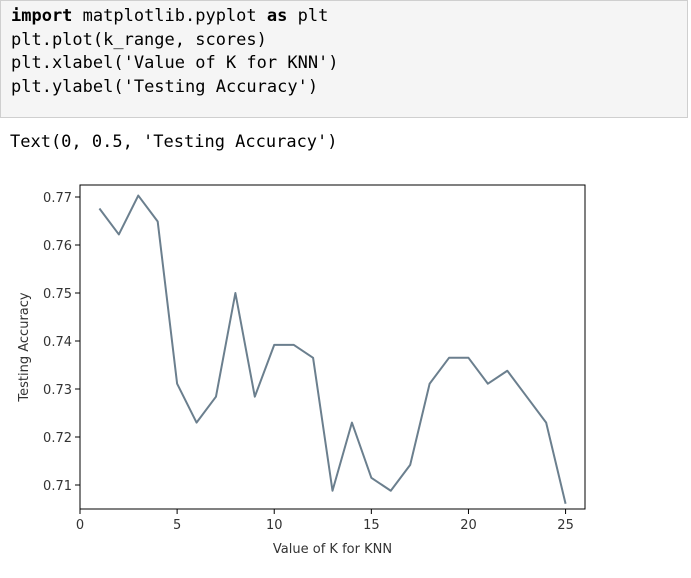  Describe the element at coordinates (565, 525) in the screenshot. I see `x-tick-label: 25` at that location.